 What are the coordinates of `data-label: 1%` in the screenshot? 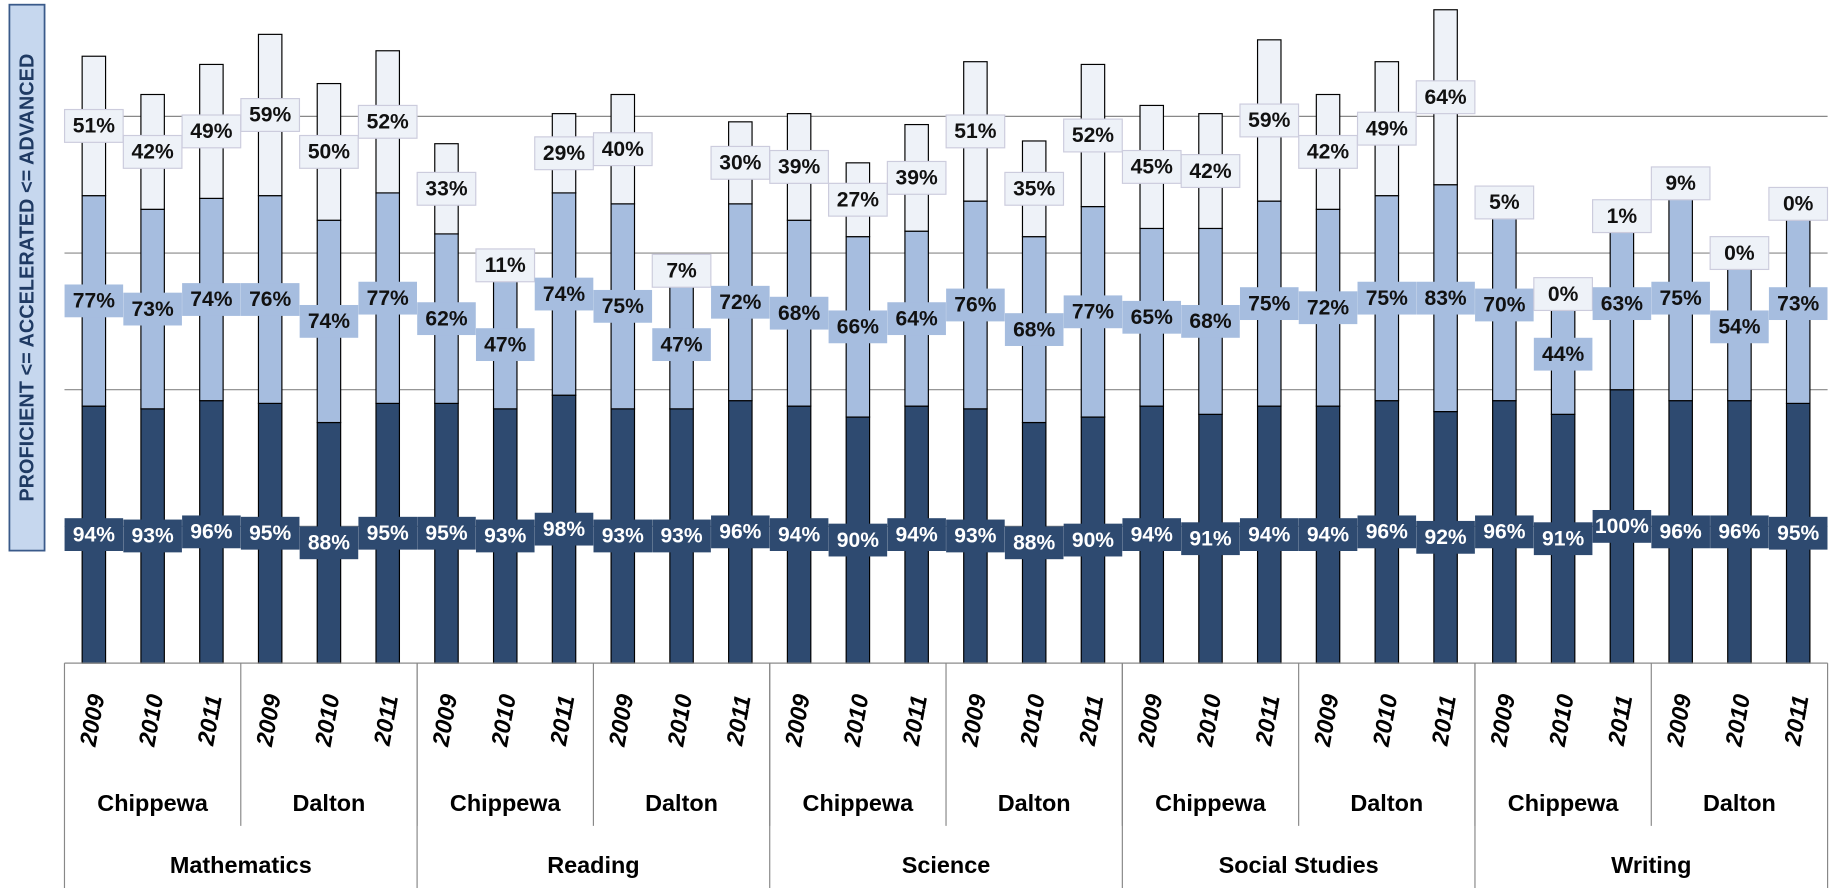 It's located at (1622, 216).